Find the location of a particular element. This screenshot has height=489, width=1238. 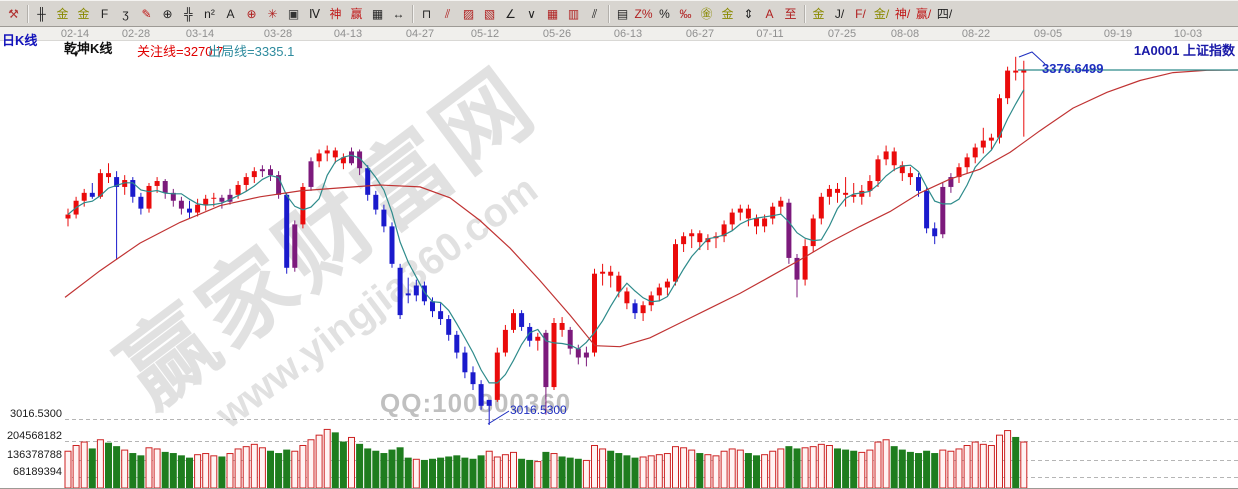

brush-tool-icon: ✎ is located at coordinates (146, 13).